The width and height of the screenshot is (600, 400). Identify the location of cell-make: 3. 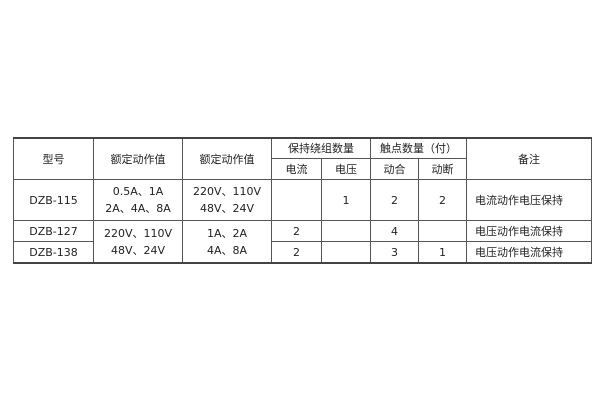
(394, 252).